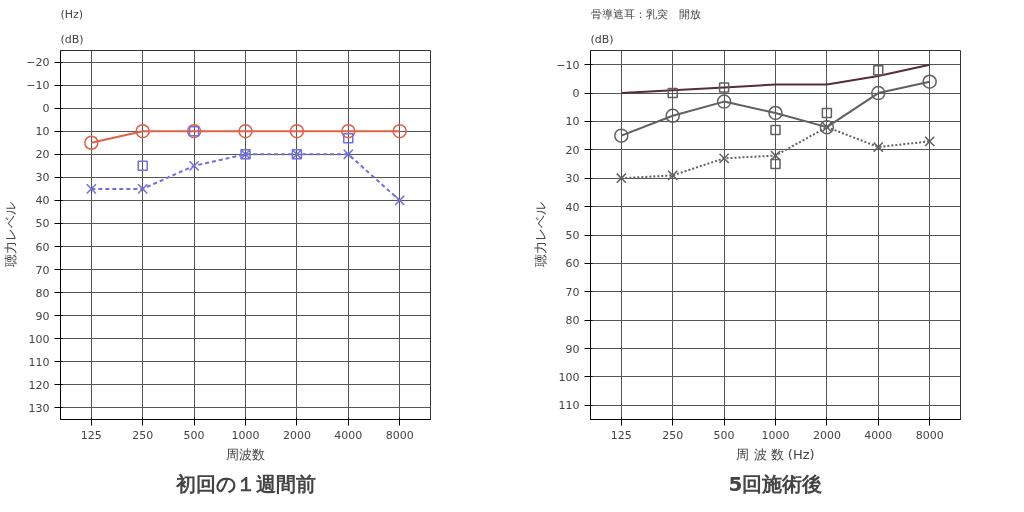  Describe the element at coordinates (245, 483) in the screenshot. I see `text: 初回の１週間前` at that location.